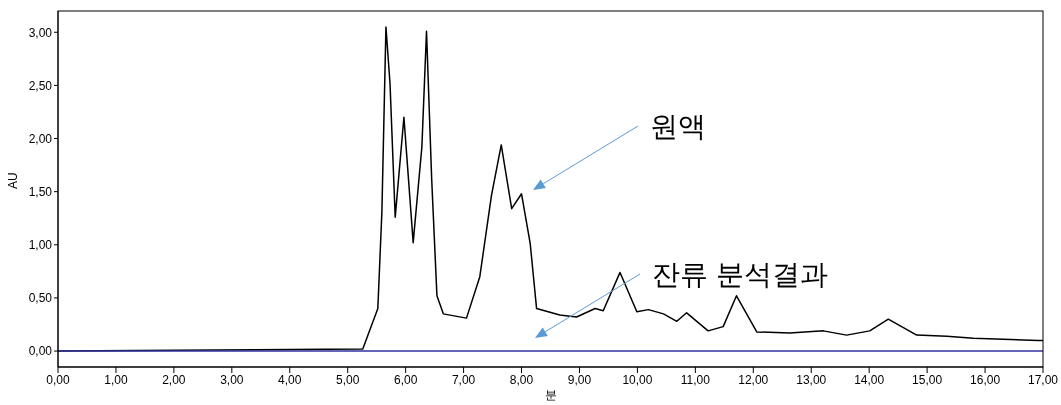 The width and height of the screenshot is (1061, 405). I want to click on x-tick-label: 16,00, so click(985, 379).